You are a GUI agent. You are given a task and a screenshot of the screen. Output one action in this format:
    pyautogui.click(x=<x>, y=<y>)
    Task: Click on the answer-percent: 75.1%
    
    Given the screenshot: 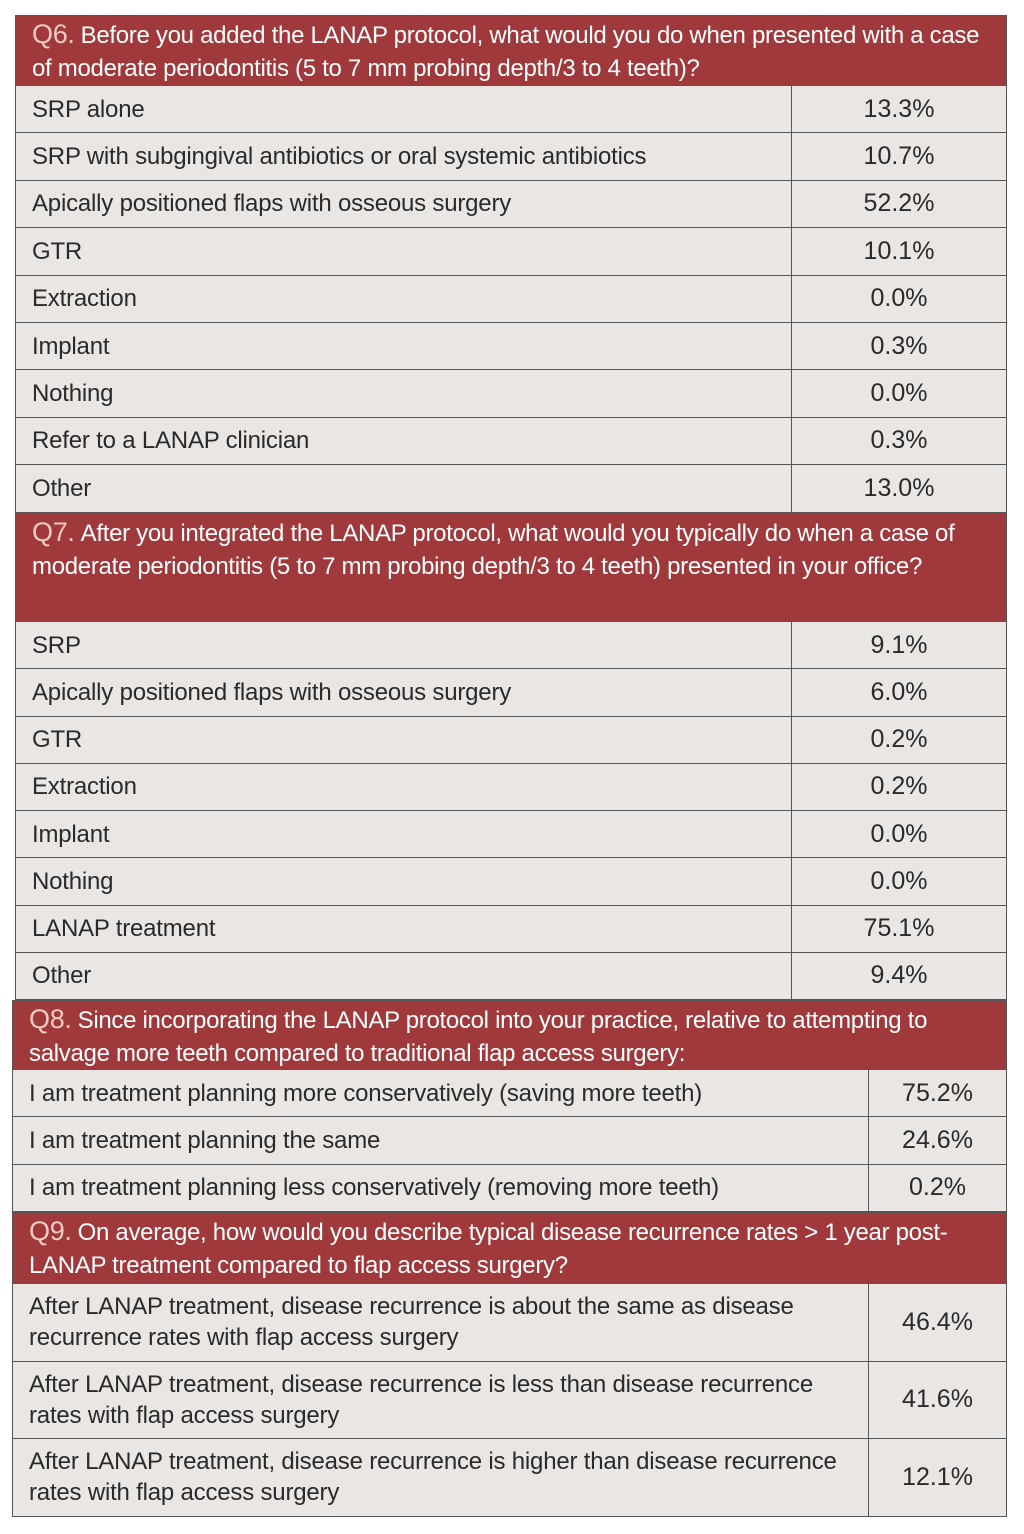 What is the action you would take?
    pyautogui.click(x=899, y=928)
    